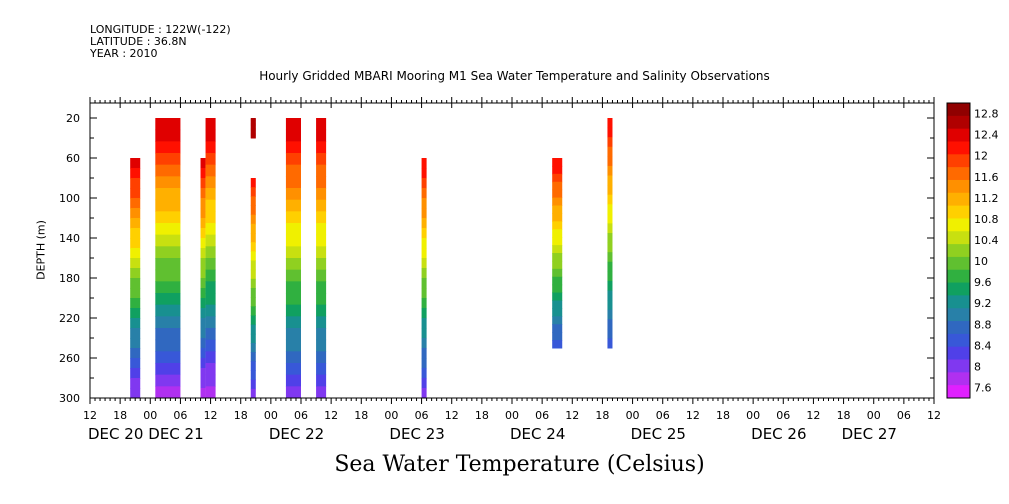 The image size is (1009, 504). I want to click on y-tick-label: 140, so click(69, 238).